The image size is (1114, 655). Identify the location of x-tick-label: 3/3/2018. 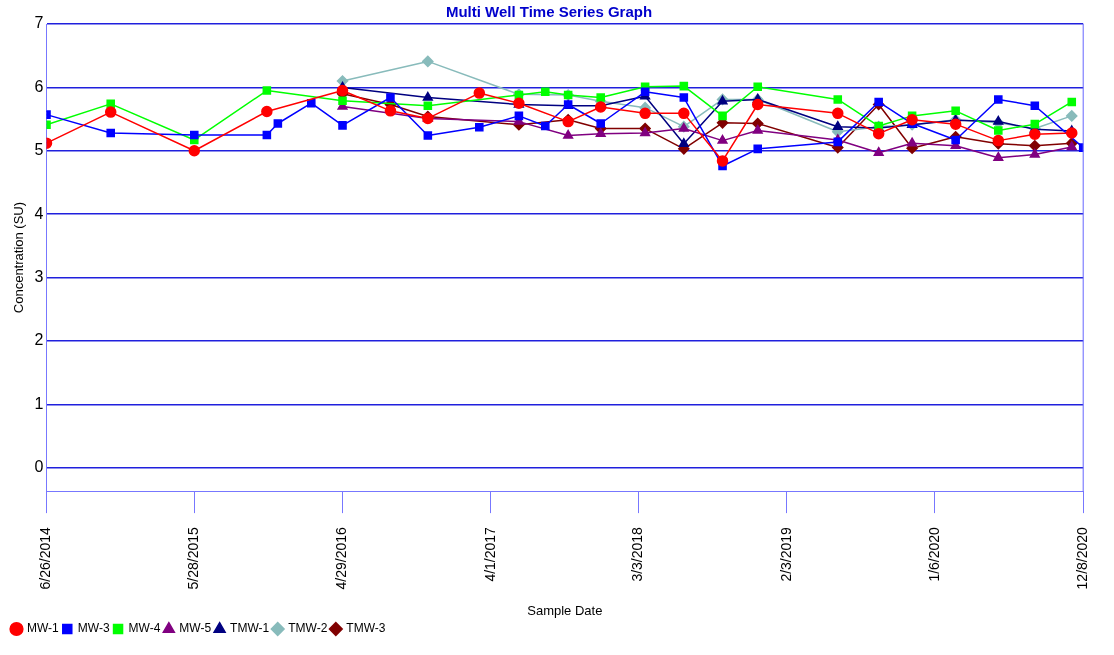
(637, 554).